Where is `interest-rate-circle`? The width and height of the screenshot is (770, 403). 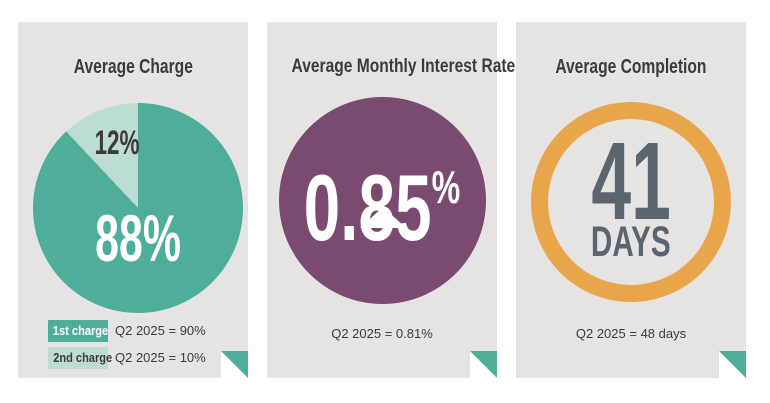 interest-rate-circle is located at coordinates (382, 200).